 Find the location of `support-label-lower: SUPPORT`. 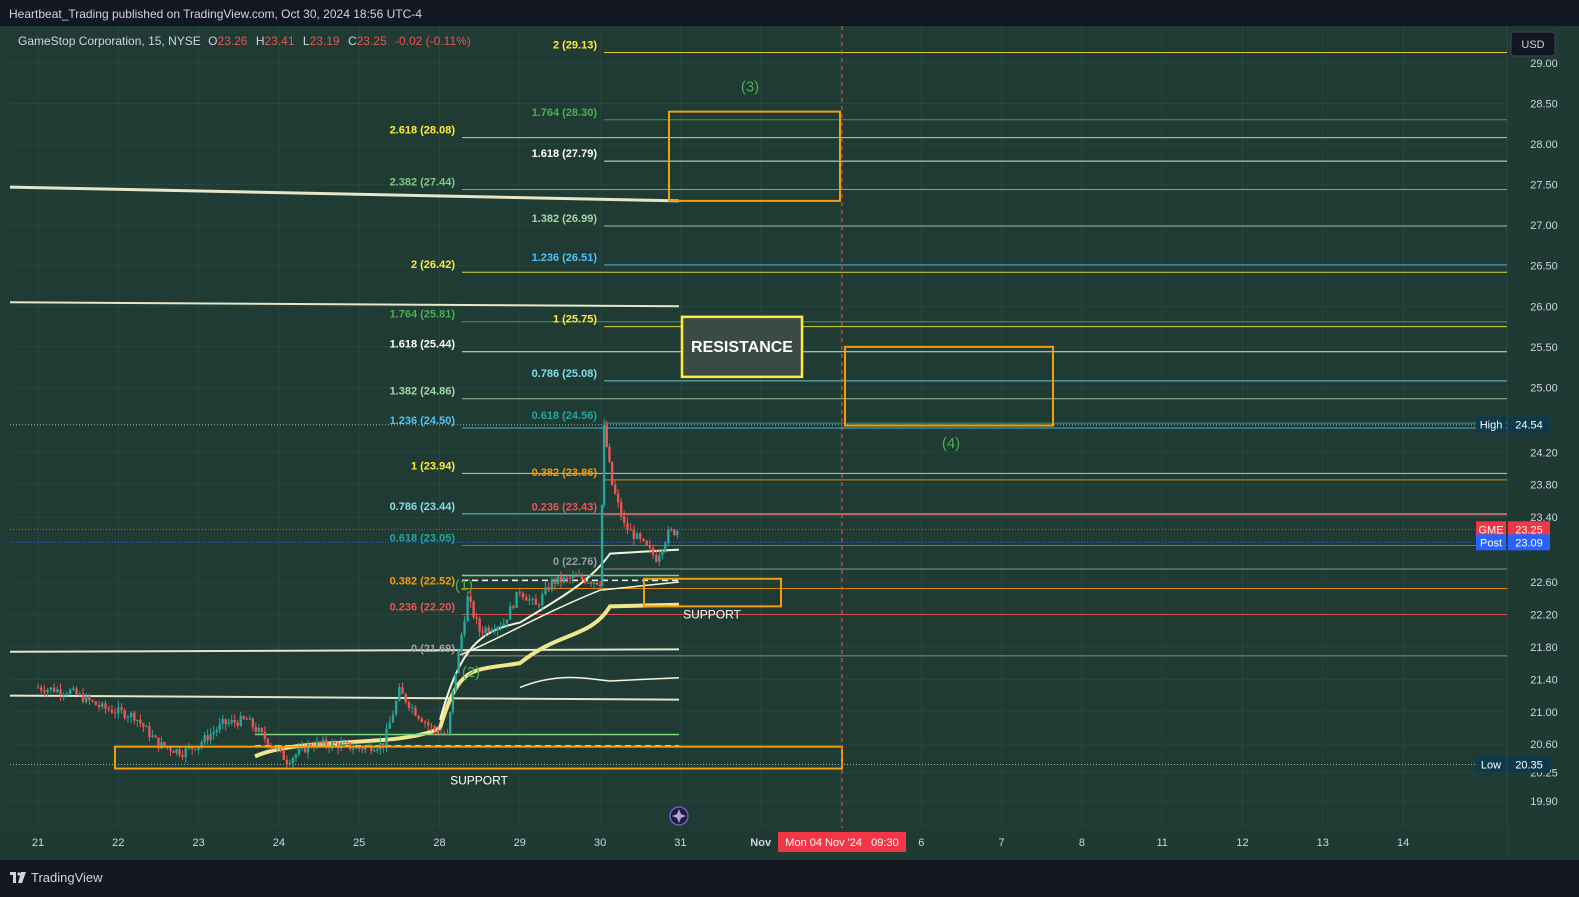

support-label-lower: SUPPORT is located at coordinates (479, 781).